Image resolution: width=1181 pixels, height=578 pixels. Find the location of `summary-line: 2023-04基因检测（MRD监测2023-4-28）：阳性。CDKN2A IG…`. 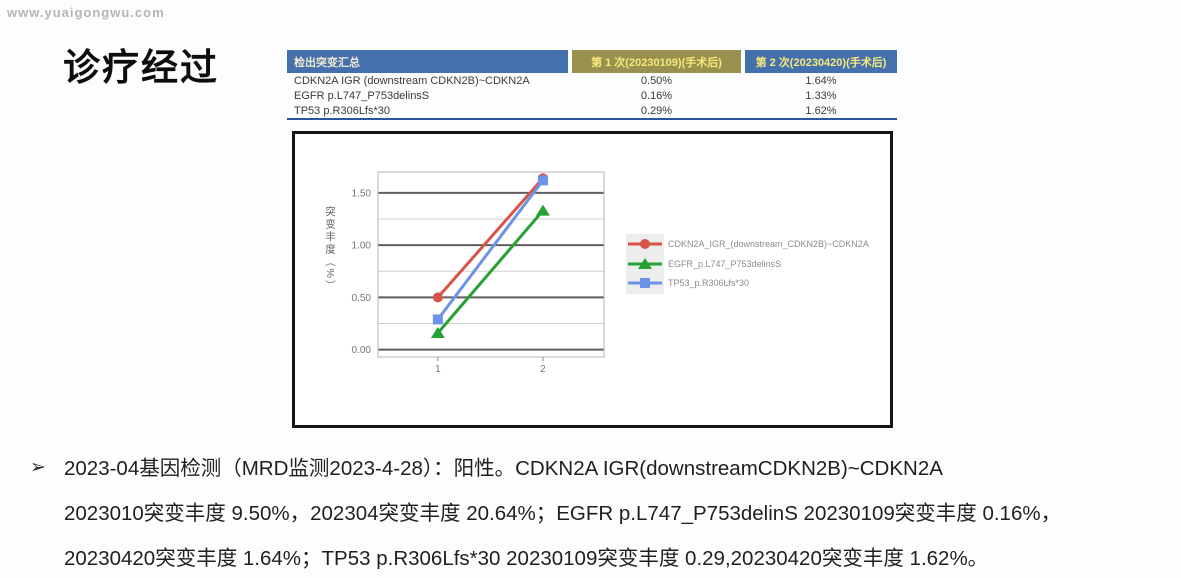

summary-line: 2023-04基因检测（MRD监测2023-4-28）：阳性。CDKN2A IG… is located at coordinates (503, 468).